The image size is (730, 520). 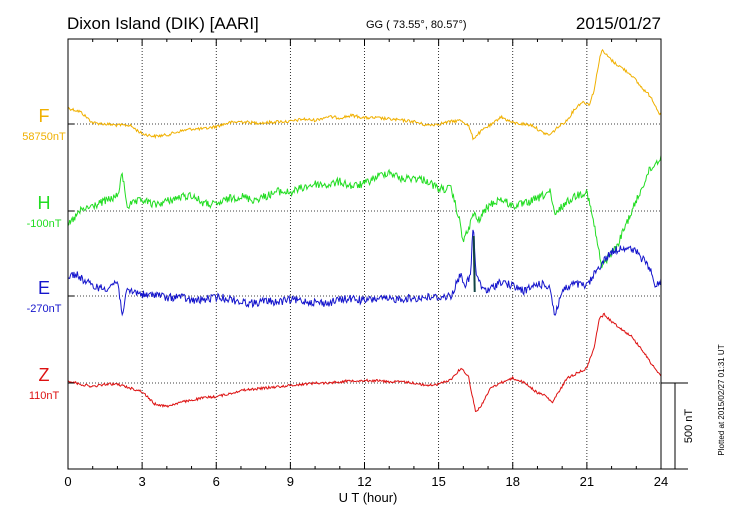 I want to click on x-tick-label-0: 0, so click(x=67, y=481).